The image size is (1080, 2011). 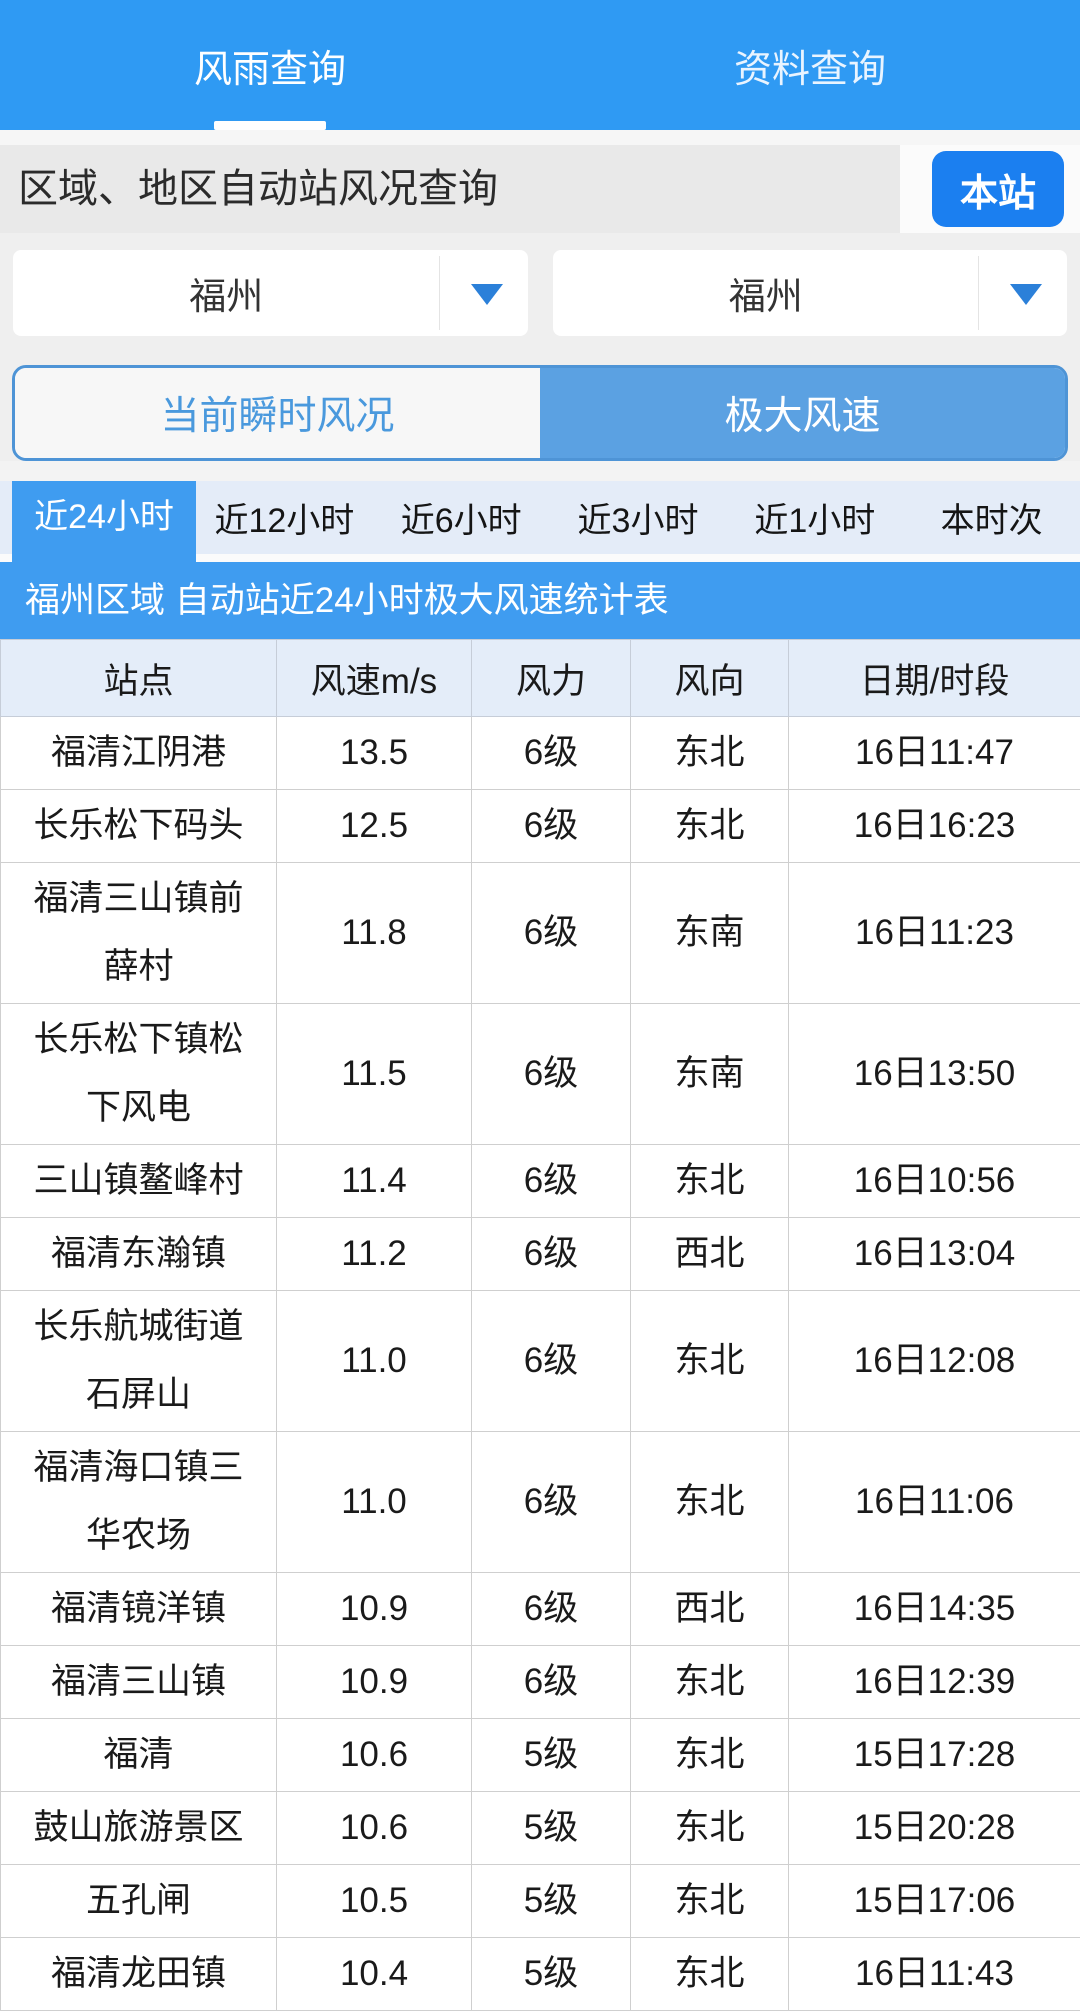 I want to click on active-tab-indicator, so click(x=270, y=125).